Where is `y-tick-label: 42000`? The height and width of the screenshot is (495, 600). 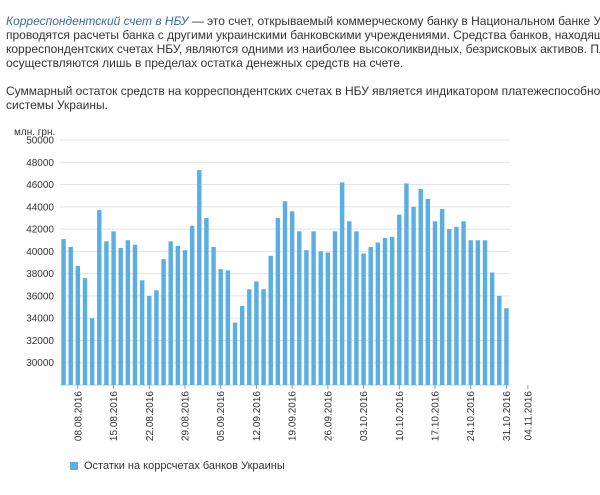 y-tick-label: 42000 is located at coordinates (40, 230).